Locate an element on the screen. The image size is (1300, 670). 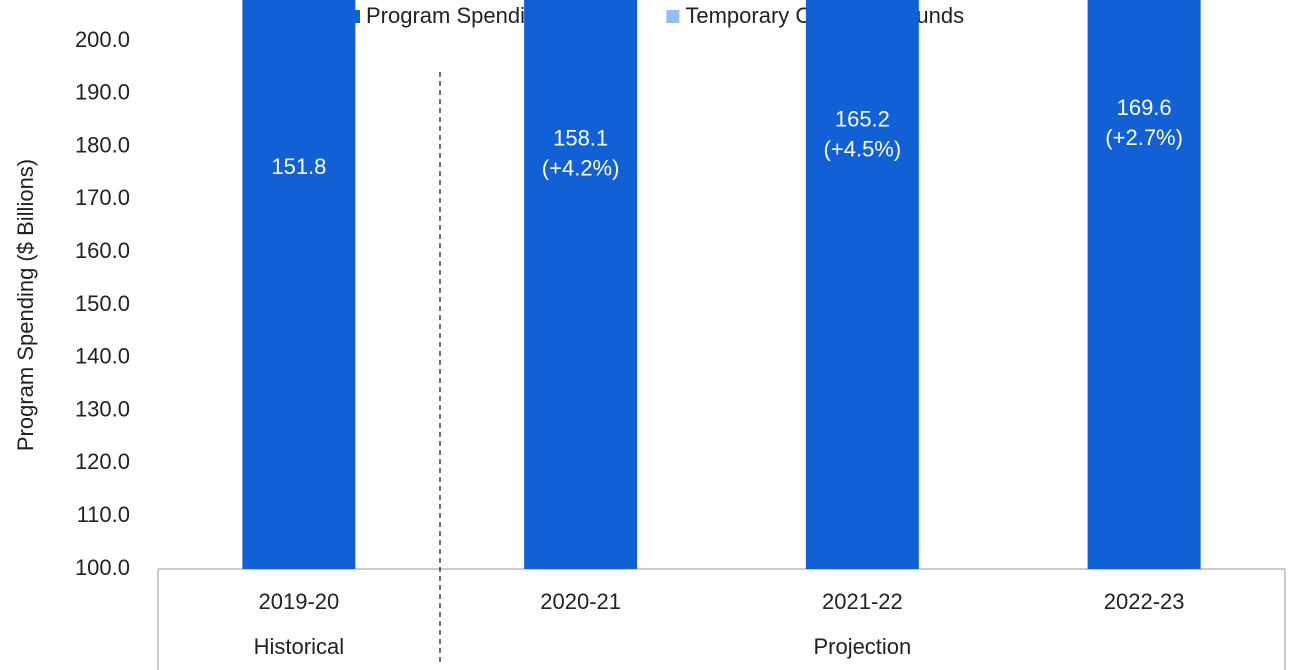
y-tick-label: 100.0 is located at coordinates (102, 567).